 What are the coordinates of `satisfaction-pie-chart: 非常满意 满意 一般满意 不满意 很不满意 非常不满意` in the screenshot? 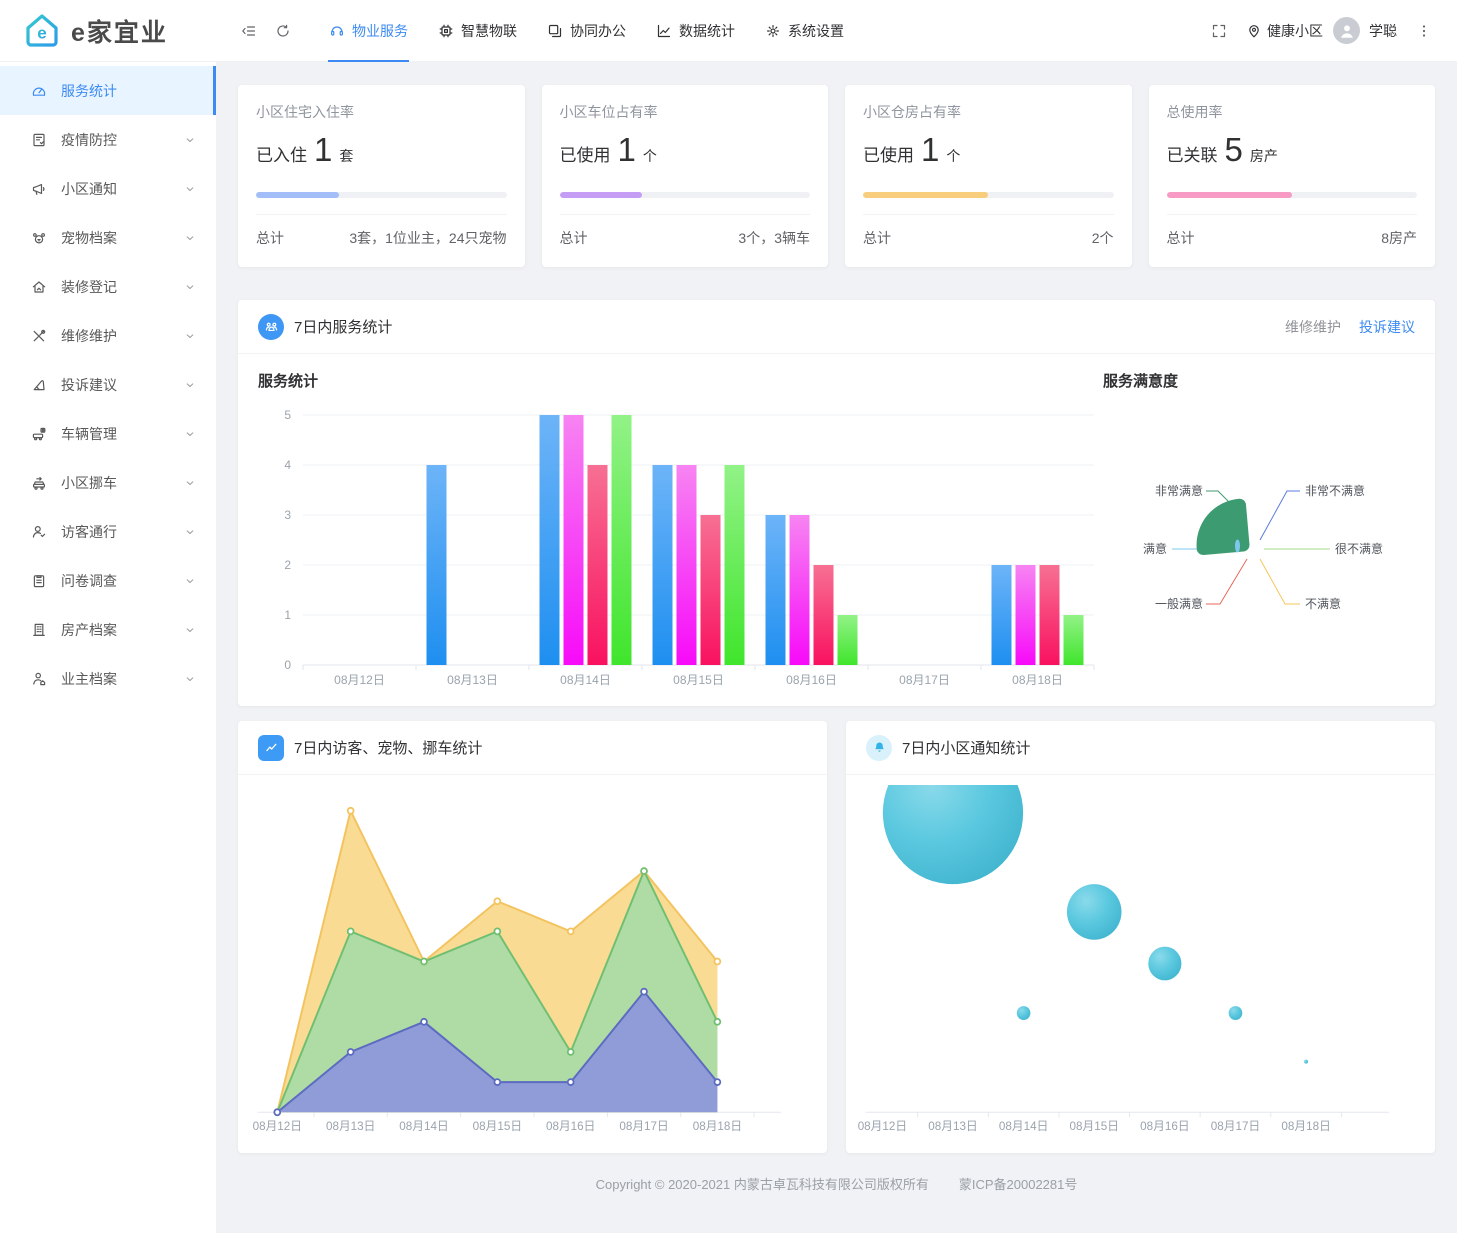 It's located at (1259, 542).